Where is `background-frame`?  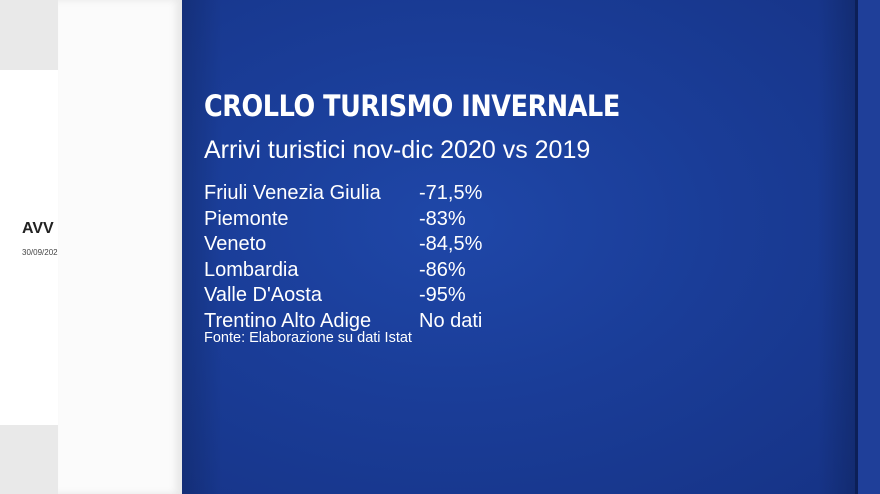 background-frame is located at coordinates (120, 247).